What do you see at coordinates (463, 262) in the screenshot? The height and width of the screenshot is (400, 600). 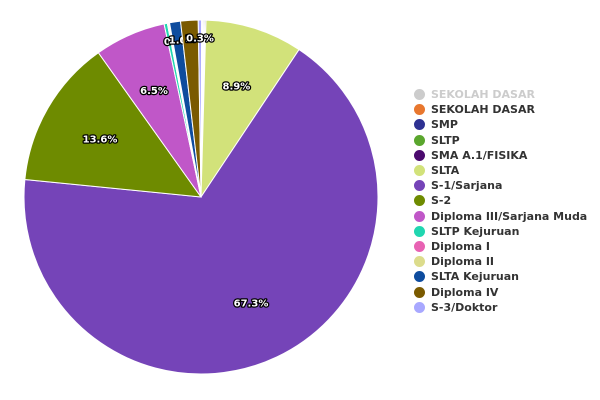 I see `legend-label: Diploma II` at bounding box center [463, 262].